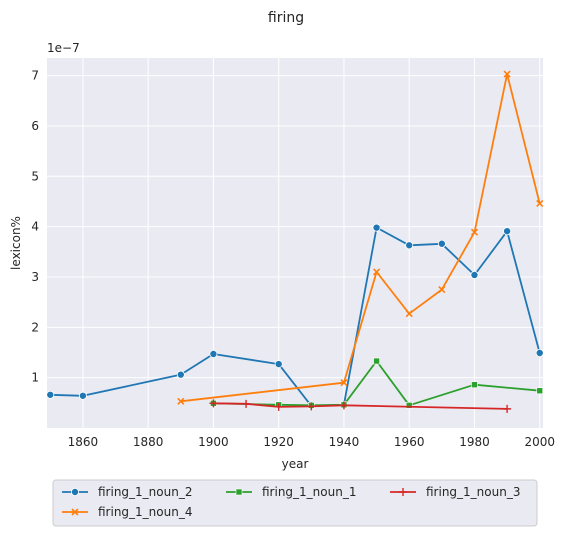 The width and height of the screenshot is (563, 537). What do you see at coordinates (409, 442) in the screenshot?
I see `x-tick-label: 1960` at bounding box center [409, 442].